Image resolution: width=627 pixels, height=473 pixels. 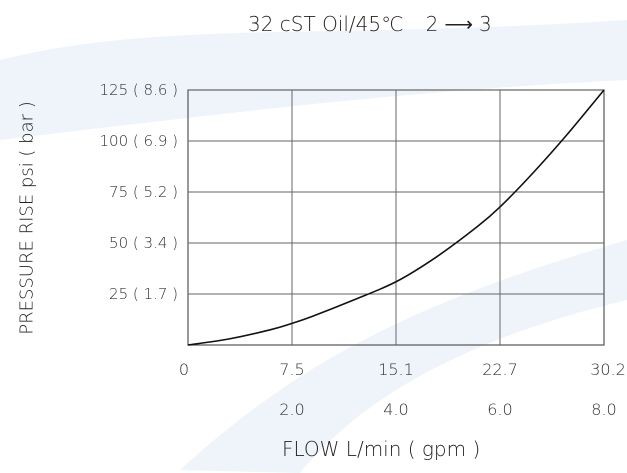 I want to click on chart-title-text: 32 cST Oil/45℃, so click(x=326, y=24).